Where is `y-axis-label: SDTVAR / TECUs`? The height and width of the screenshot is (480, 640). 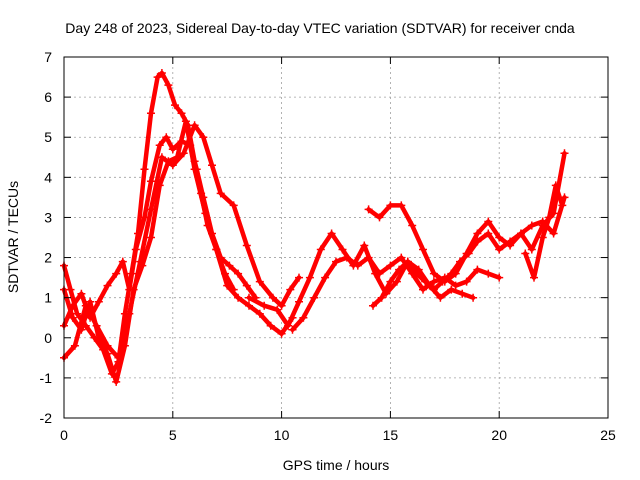 y-axis-label: SDTVAR / TECUs is located at coordinates (13, 237).